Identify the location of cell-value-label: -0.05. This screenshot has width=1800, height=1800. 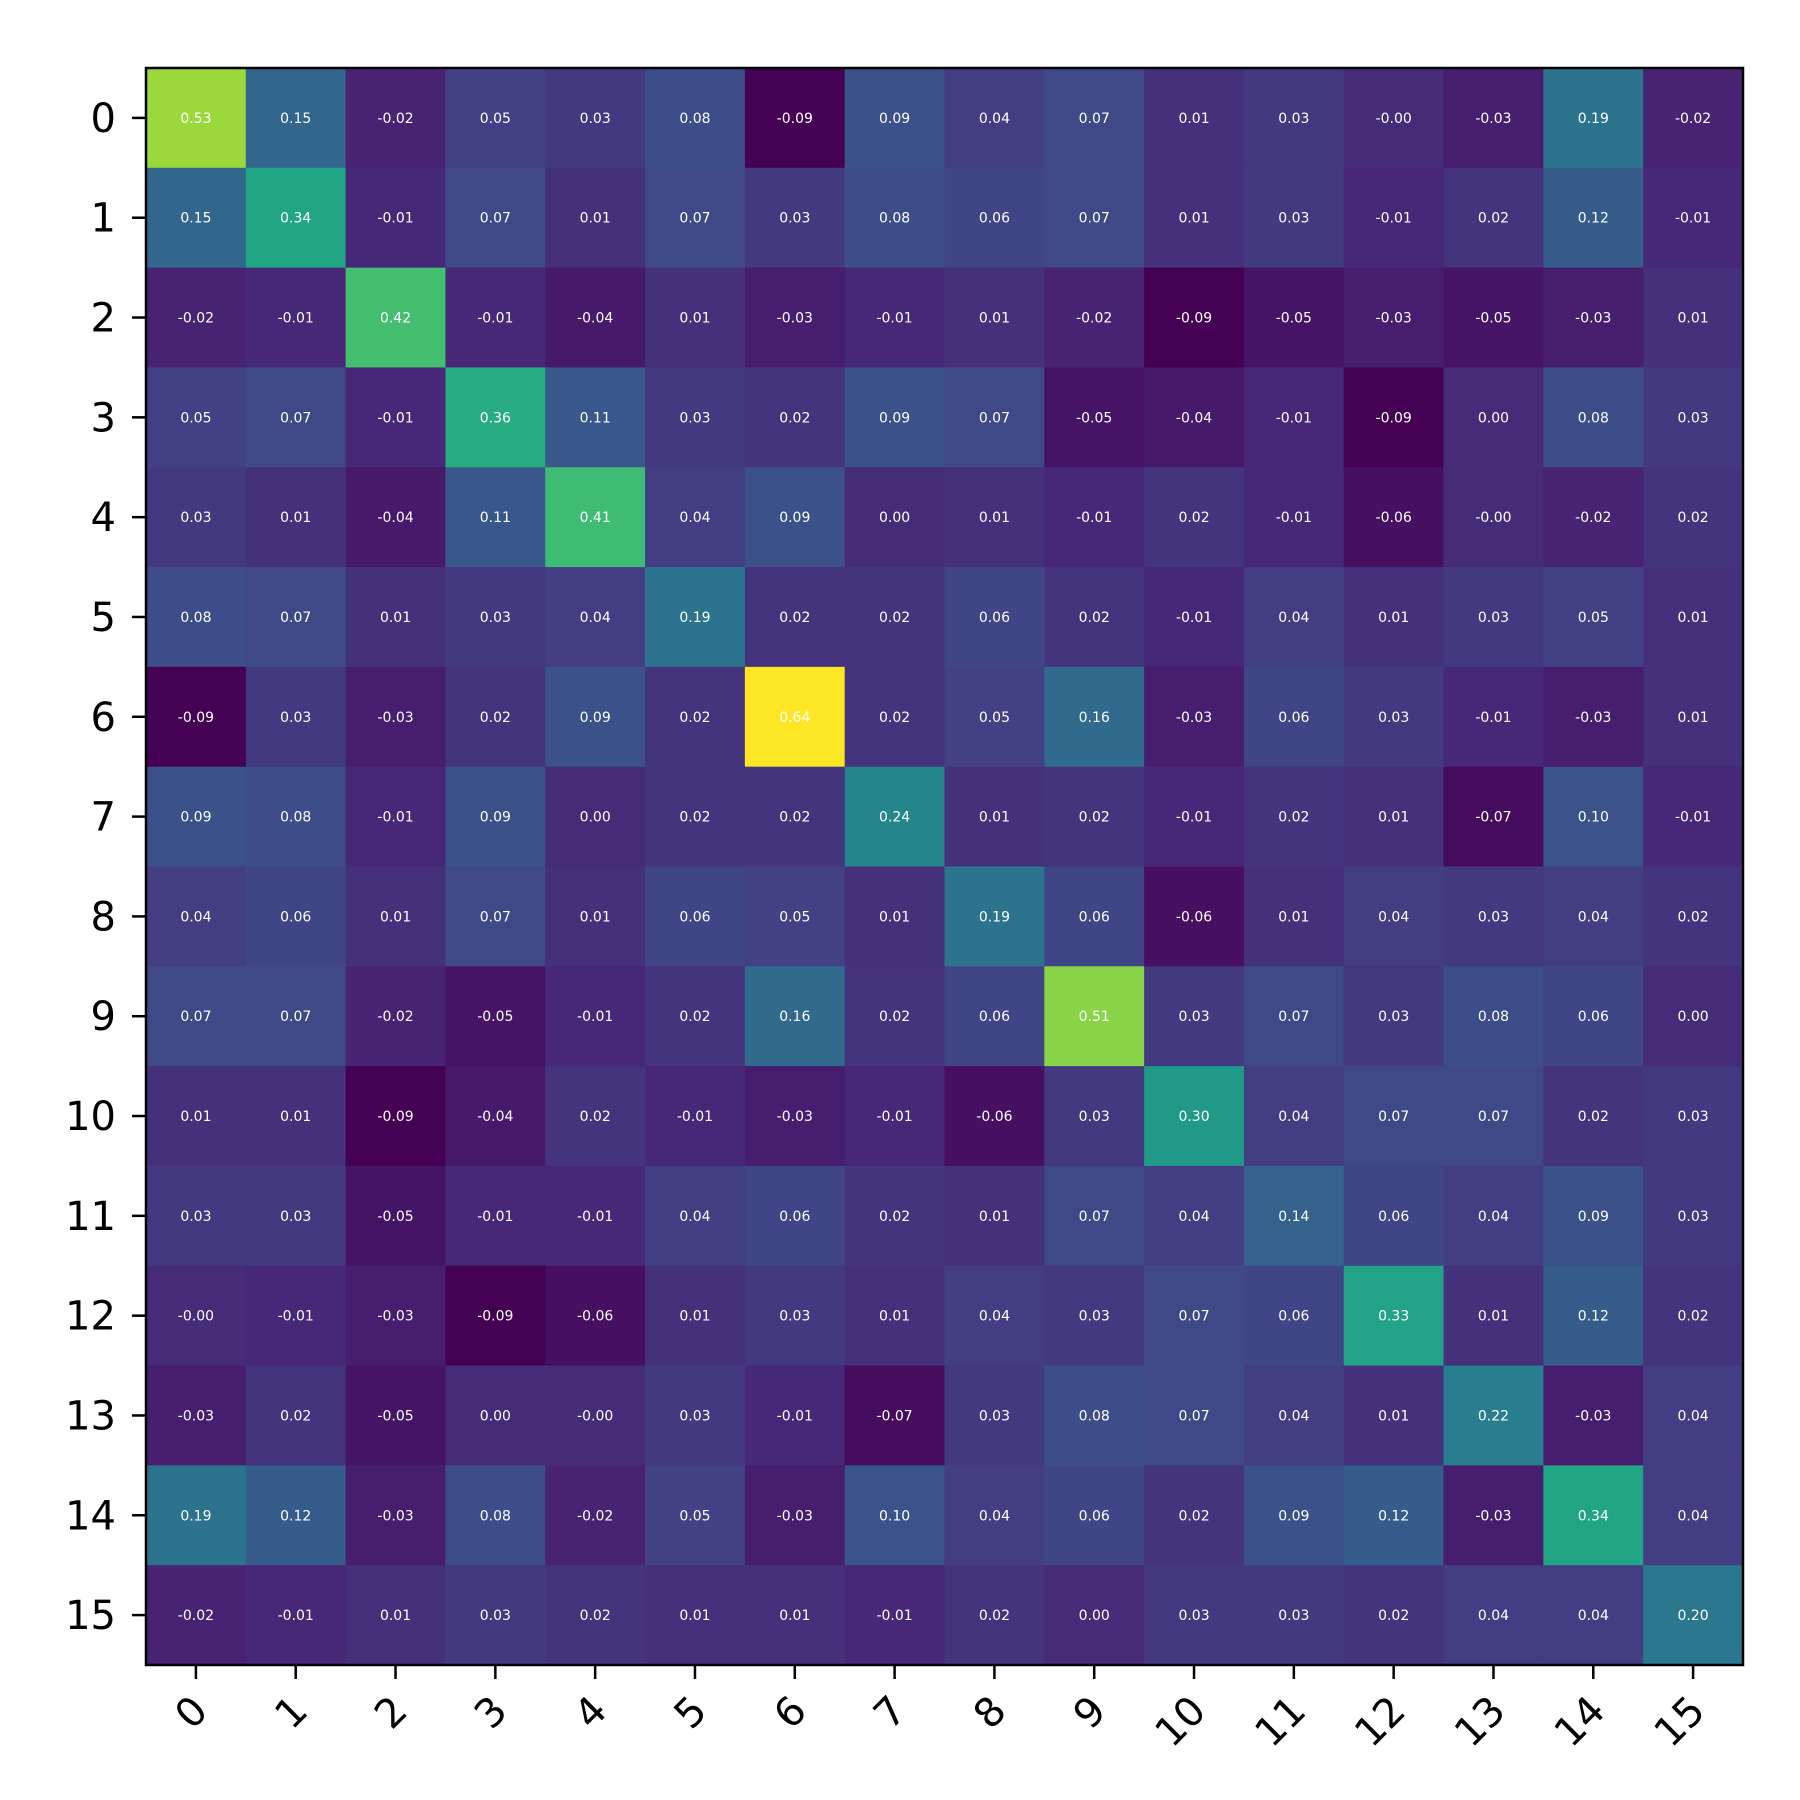
(1094, 418).